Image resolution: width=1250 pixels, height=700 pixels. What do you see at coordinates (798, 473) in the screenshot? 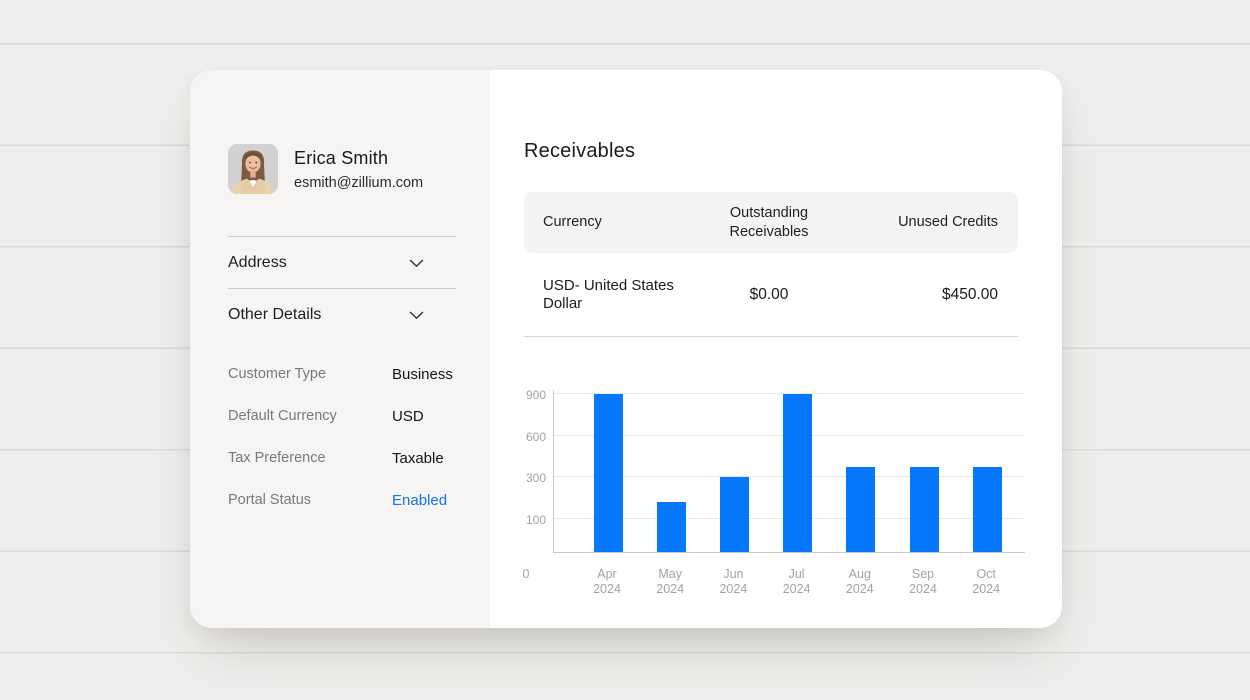
I see `chart-bar-jul` at bounding box center [798, 473].